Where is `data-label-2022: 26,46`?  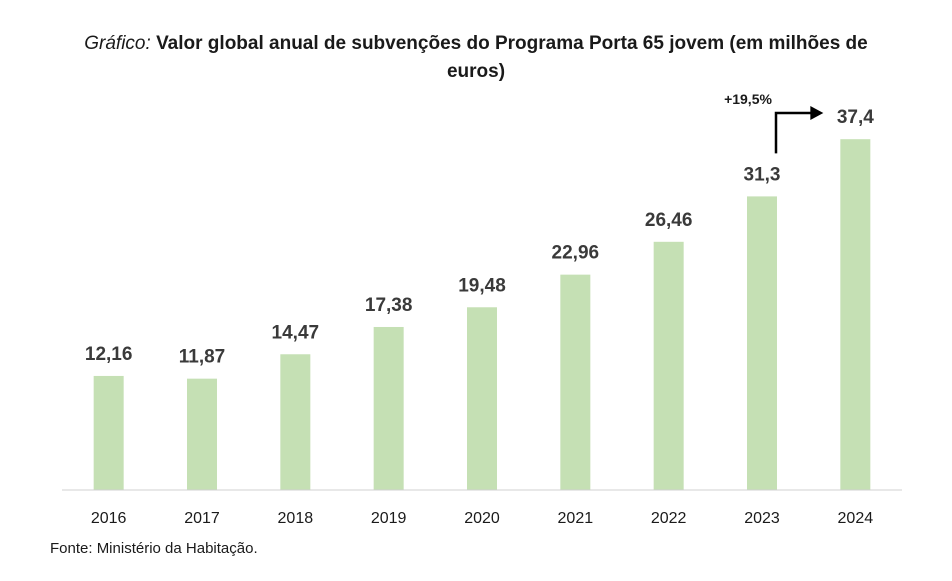 data-label-2022: 26,46 is located at coordinates (669, 220).